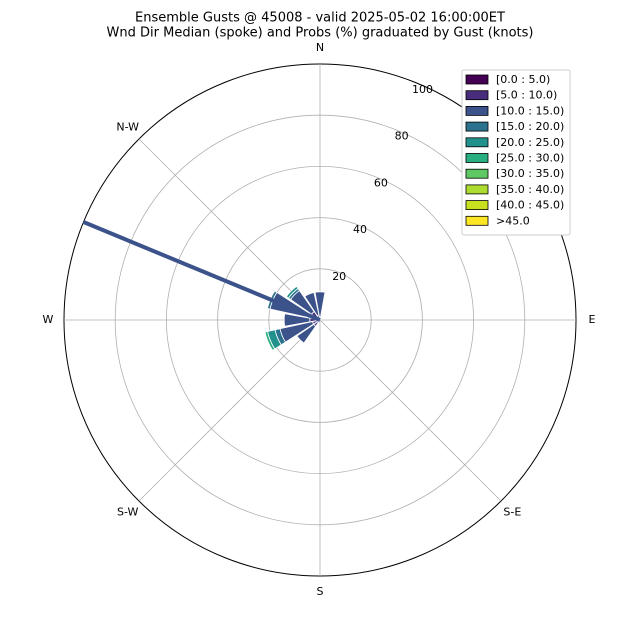  What do you see at coordinates (592, 319) in the screenshot?
I see `direction-label: E` at bounding box center [592, 319].